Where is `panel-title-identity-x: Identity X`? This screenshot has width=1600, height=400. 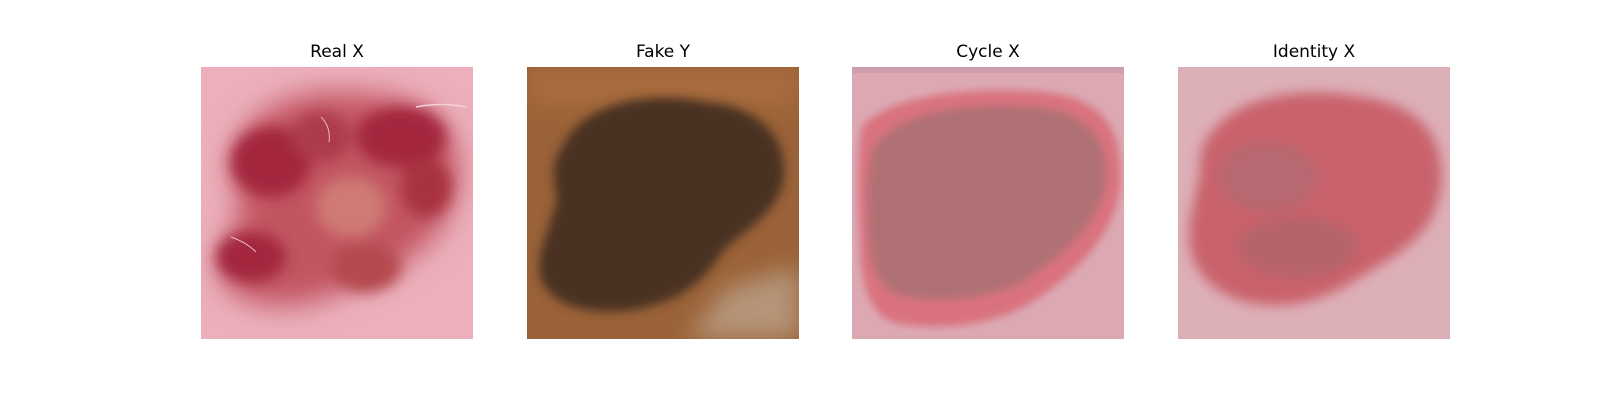
panel-title-identity-x: Identity X is located at coordinates (1314, 52).